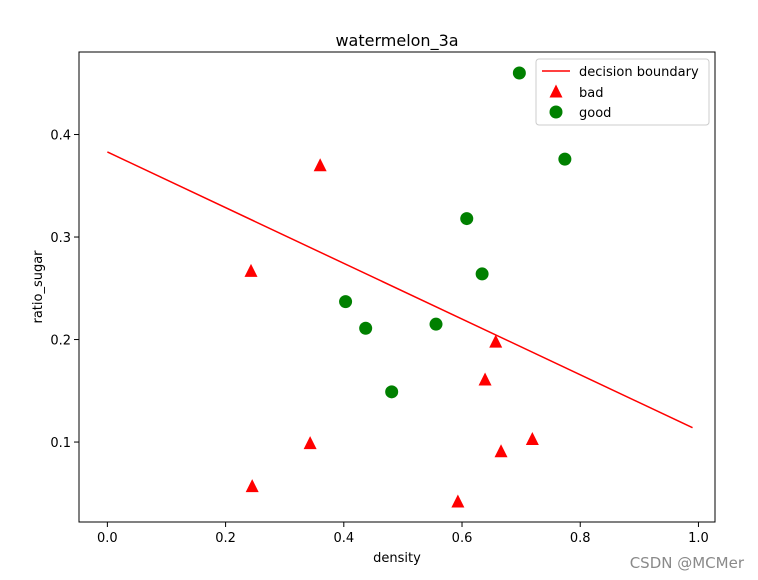 This screenshot has height=580, width=758. Describe the element at coordinates (595, 113) in the screenshot. I see `legend-label-good: good` at that location.